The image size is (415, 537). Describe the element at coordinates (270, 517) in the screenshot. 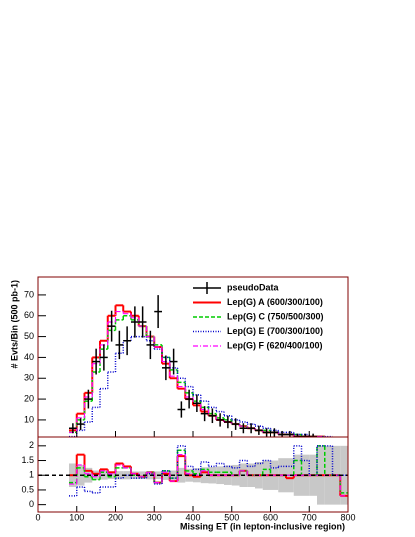

I see `x-tick-label: 600` at that location.